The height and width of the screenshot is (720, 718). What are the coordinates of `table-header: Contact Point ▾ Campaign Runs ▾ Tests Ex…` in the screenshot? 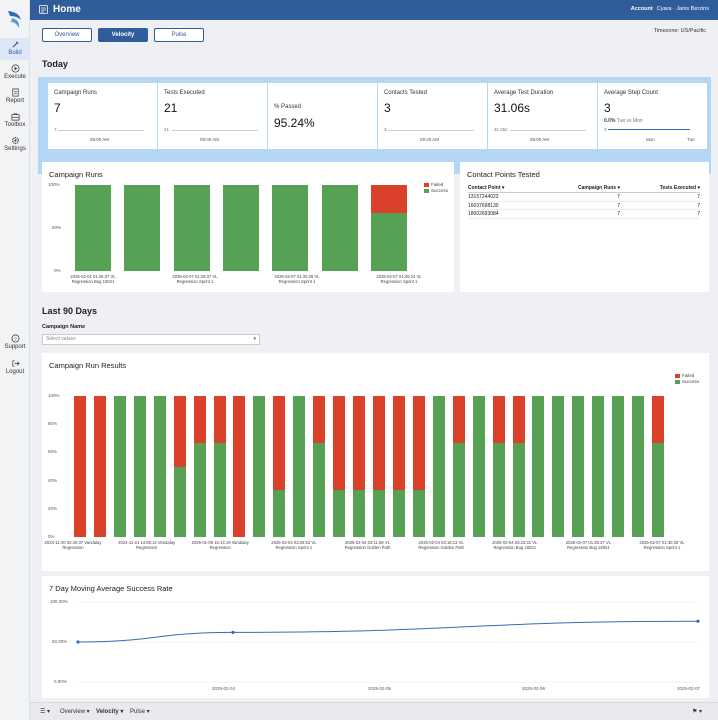 It's located at (584, 188).